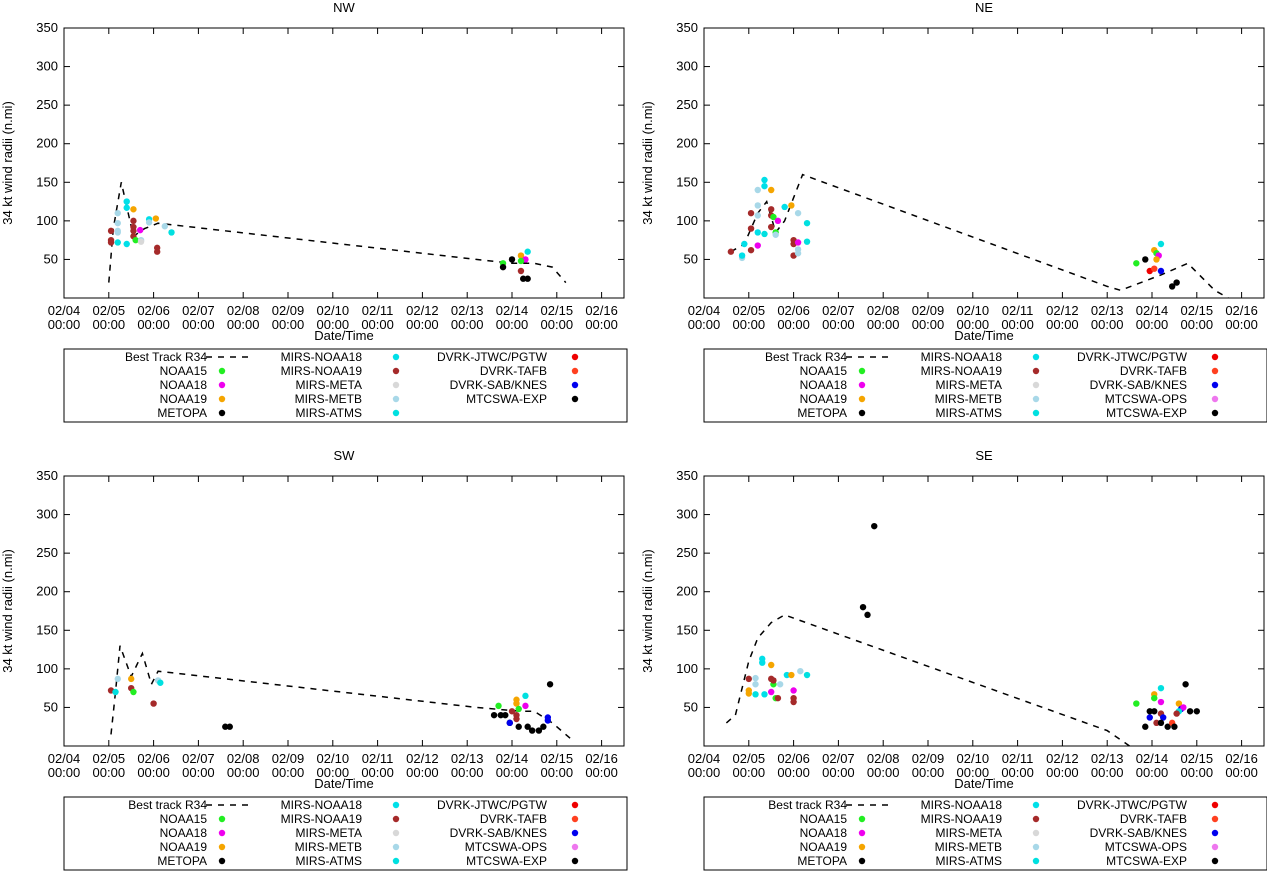 The height and width of the screenshot is (871, 1267). I want to click on y-tick-label: 350, so click(47, 475).